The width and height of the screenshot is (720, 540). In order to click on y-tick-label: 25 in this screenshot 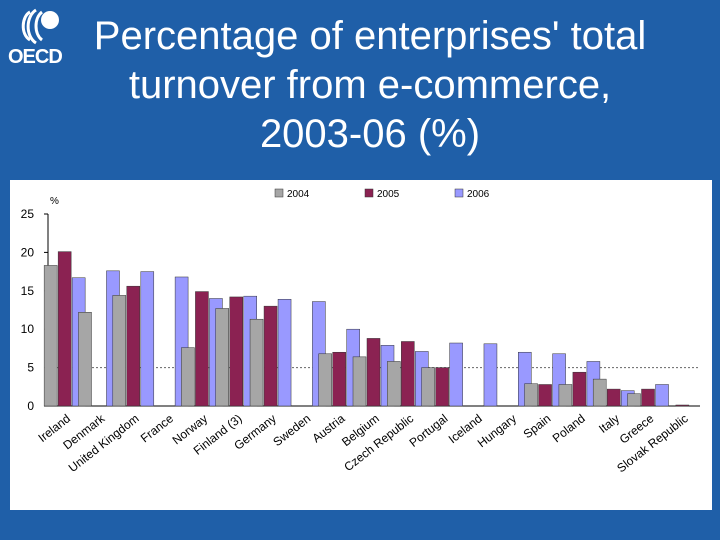, I will do `click(28, 214)`.